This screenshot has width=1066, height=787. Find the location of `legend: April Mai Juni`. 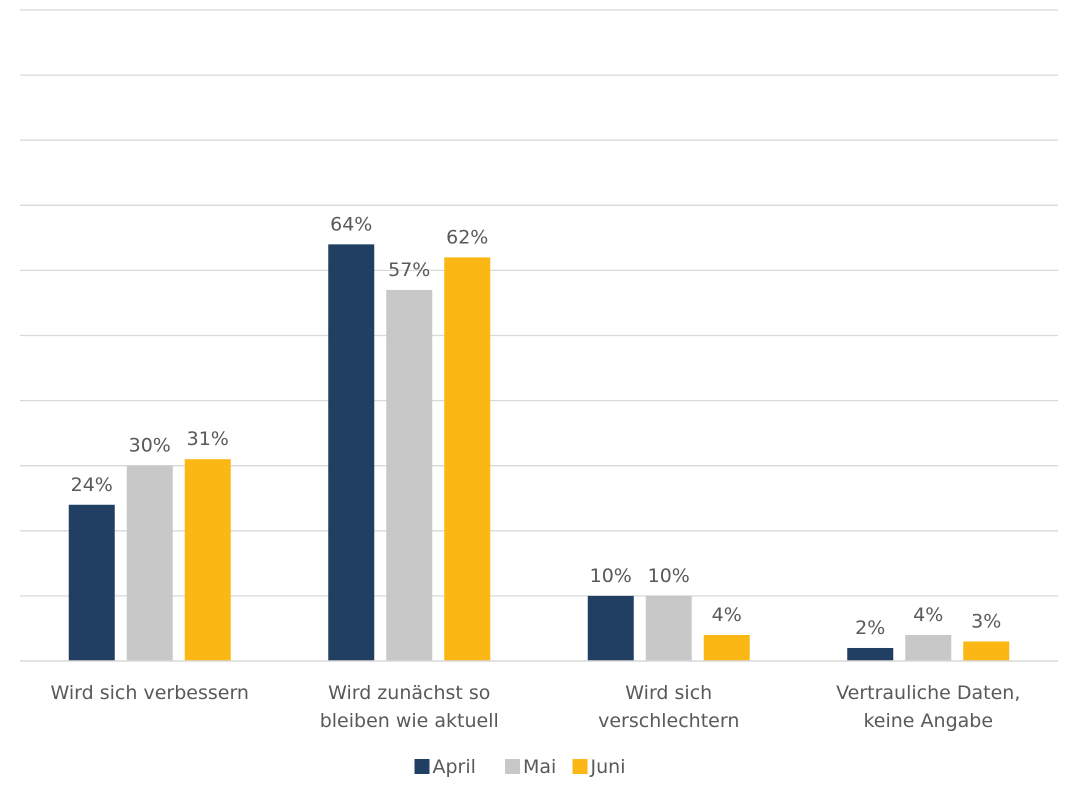

legend: April Mai Juni is located at coordinates (520, 767).